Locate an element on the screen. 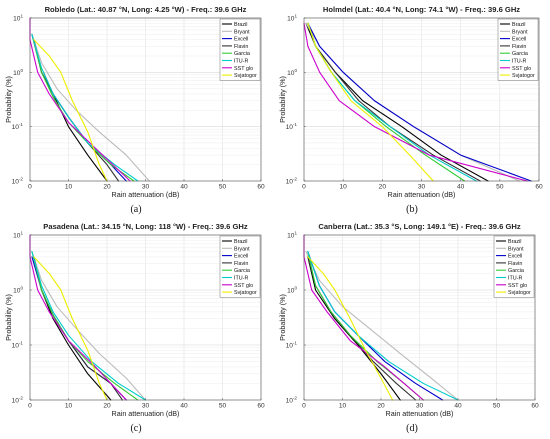 The image size is (550, 439). series-line-sst-glo is located at coordinates (415, 102).